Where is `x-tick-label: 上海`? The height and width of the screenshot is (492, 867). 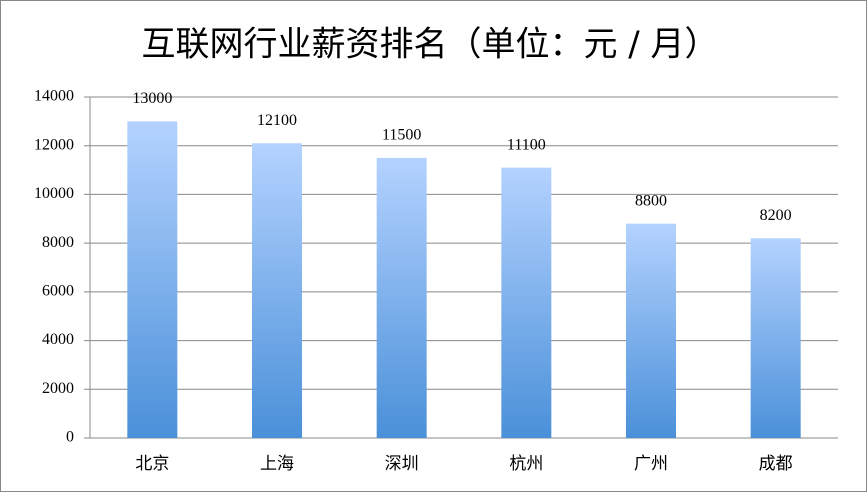
x-tick-label: 上海 is located at coordinates (277, 464).